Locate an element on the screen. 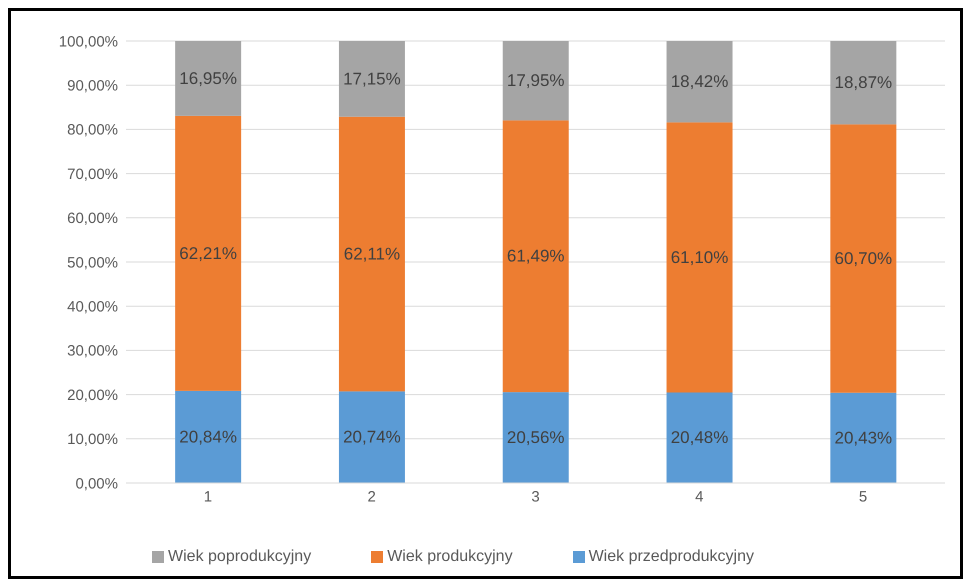 The width and height of the screenshot is (971, 587). x-tick-label: 2 is located at coordinates (372, 497).